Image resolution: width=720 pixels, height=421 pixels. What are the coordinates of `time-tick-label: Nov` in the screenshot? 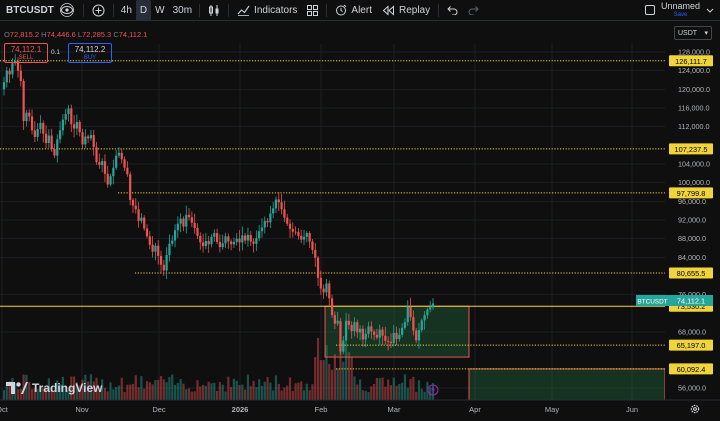 It's located at (82, 409).